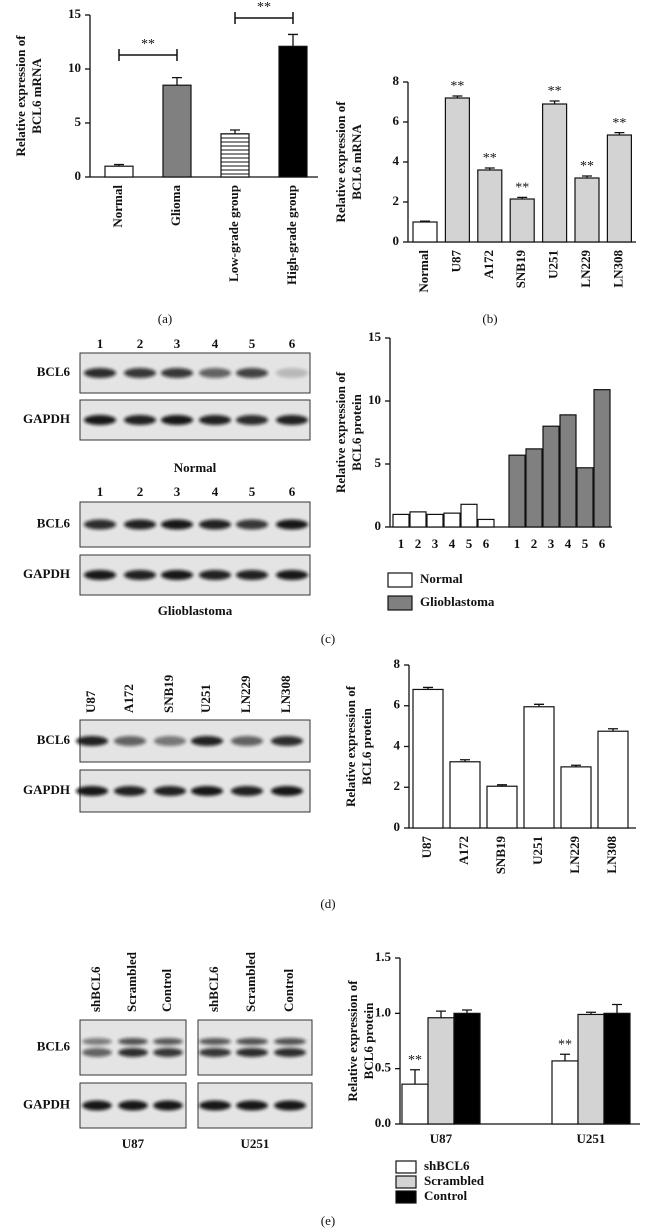 Image resolution: width=656 pixels, height=1232 pixels. I want to click on panel-label: (c), so click(328, 638).